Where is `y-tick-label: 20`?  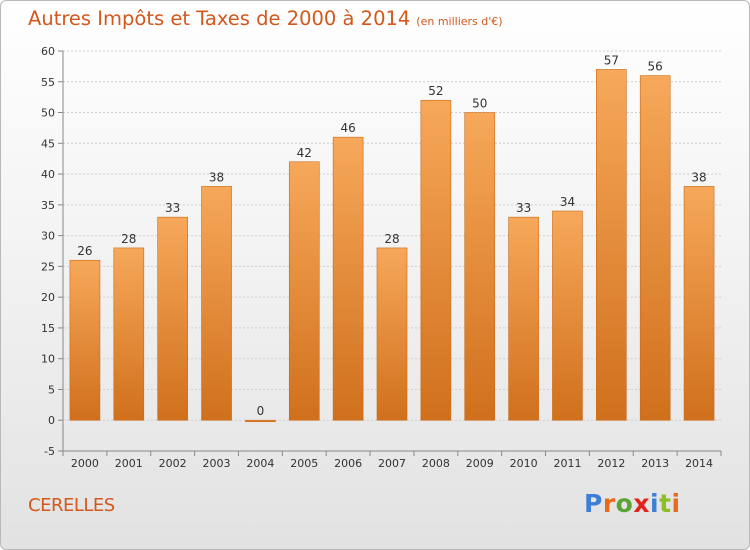 y-tick-label: 20 is located at coordinates (48, 297).